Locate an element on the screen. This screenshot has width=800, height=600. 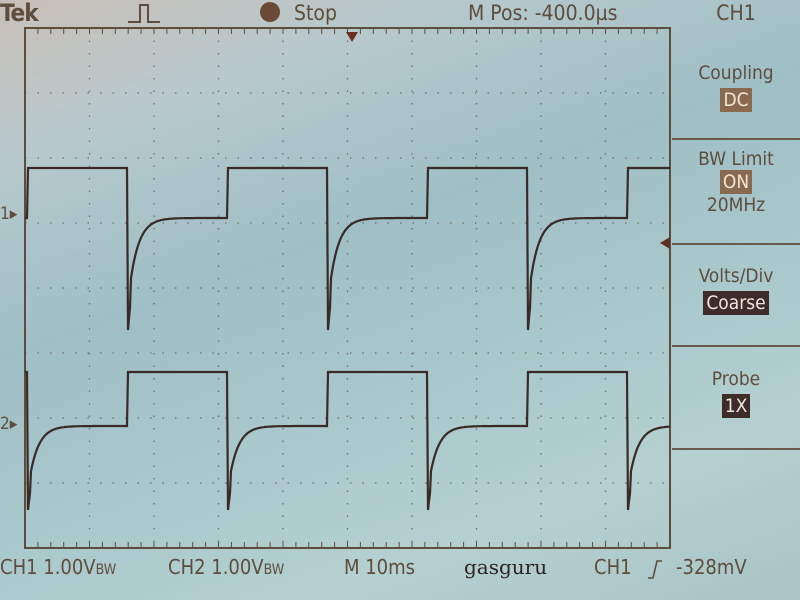
coupling-button: Coupling DC is located at coordinates (736, 87).